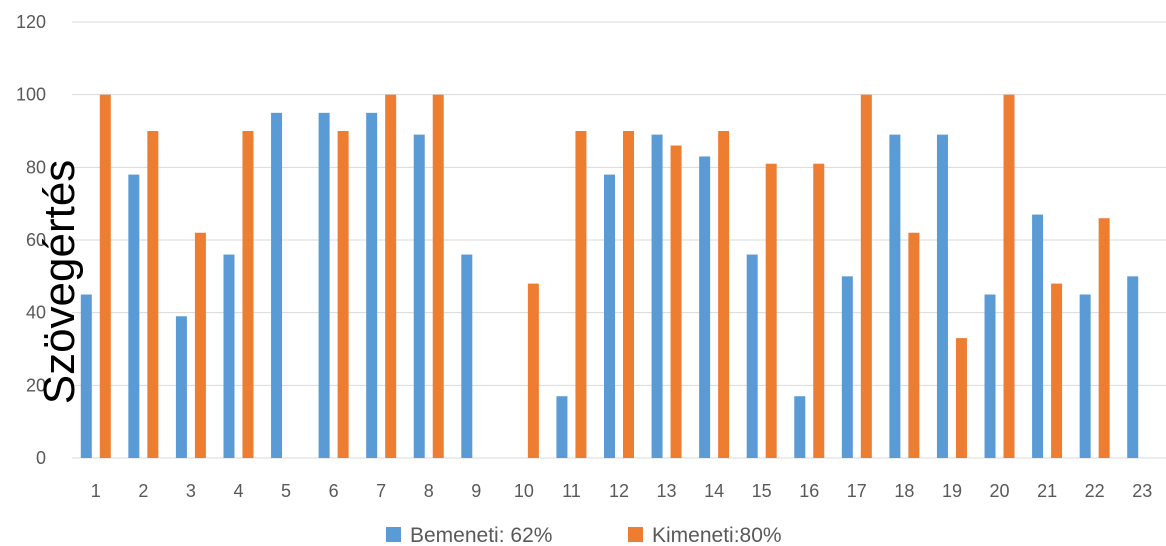 This screenshot has height=546, width=1166. Describe the element at coordinates (1038, 336) in the screenshot. I see `bar-series1-cat21` at that location.